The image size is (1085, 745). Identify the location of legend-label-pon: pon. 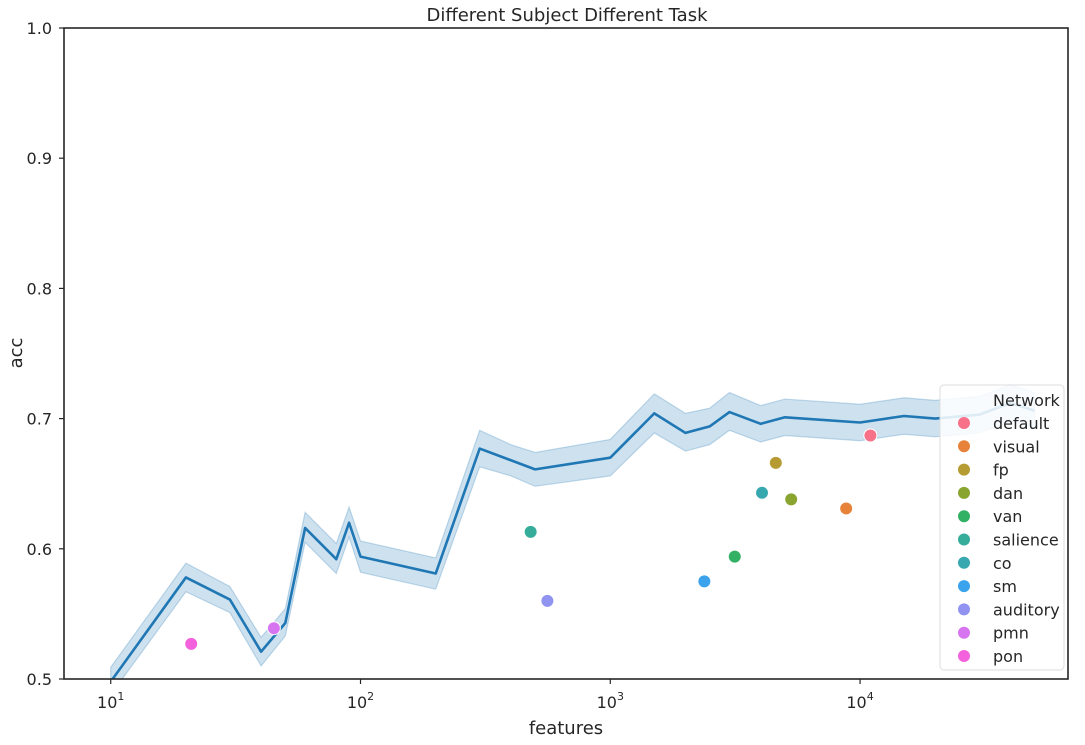
(1008, 656).